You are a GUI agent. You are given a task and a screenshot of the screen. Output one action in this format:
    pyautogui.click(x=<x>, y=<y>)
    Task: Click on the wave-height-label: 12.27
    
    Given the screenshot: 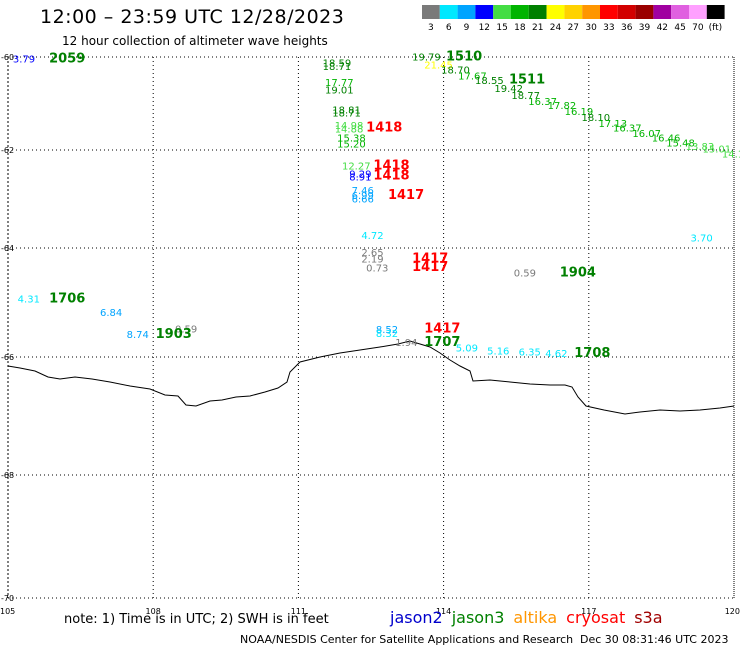 What is the action you would take?
    pyautogui.click(x=356, y=167)
    